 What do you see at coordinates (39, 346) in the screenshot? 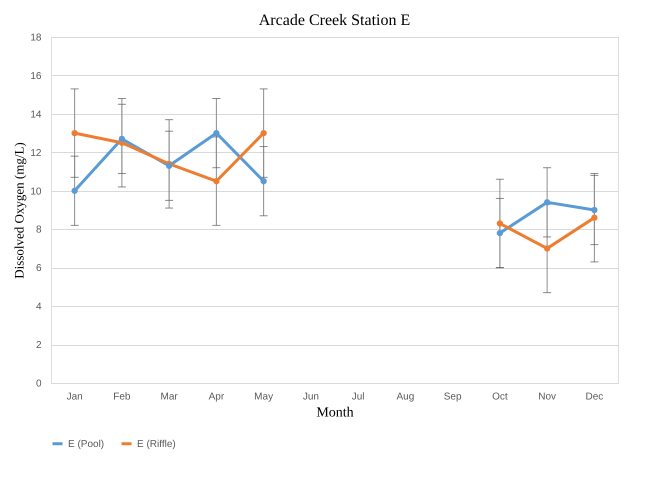
I see `y-tick-label: 2` at bounding box center [39, 346].